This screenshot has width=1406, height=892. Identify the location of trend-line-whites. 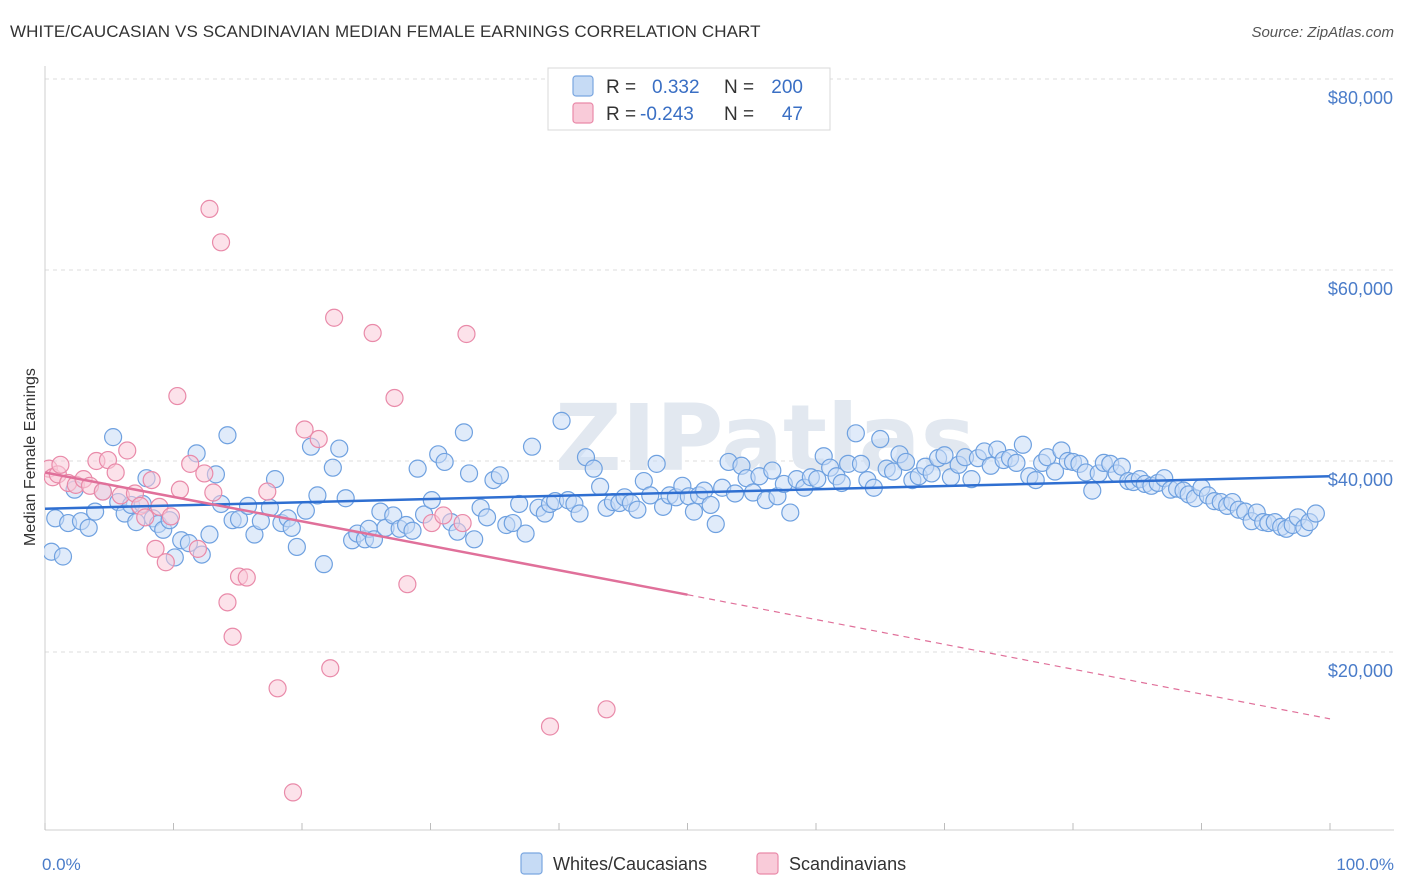
(687, 492).